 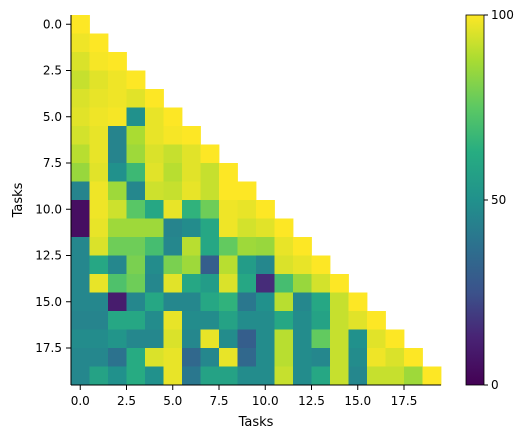 What do you see at coordinates (52, 117) in the screenshot?
I see `y-tick-label: 5.0` at bounding box center [52, 117].